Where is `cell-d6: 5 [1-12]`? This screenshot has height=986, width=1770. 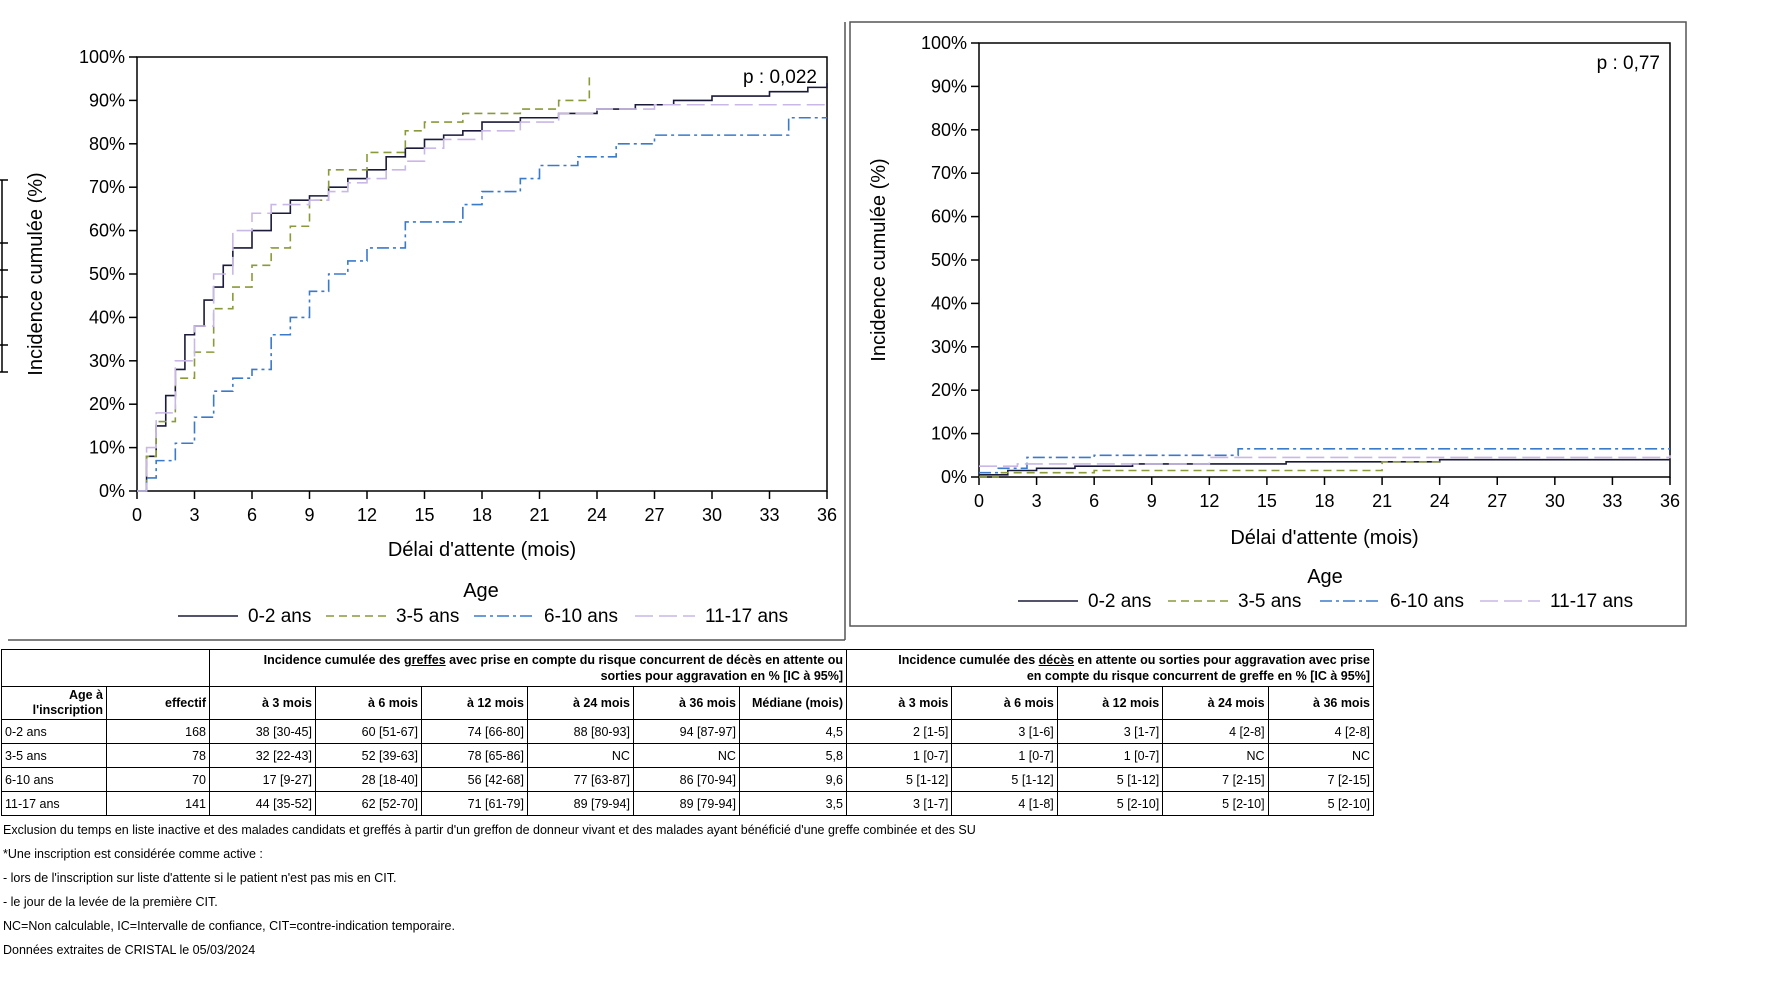 cell-d6: 5 [1-12] is located at coordinates (1004, 779).